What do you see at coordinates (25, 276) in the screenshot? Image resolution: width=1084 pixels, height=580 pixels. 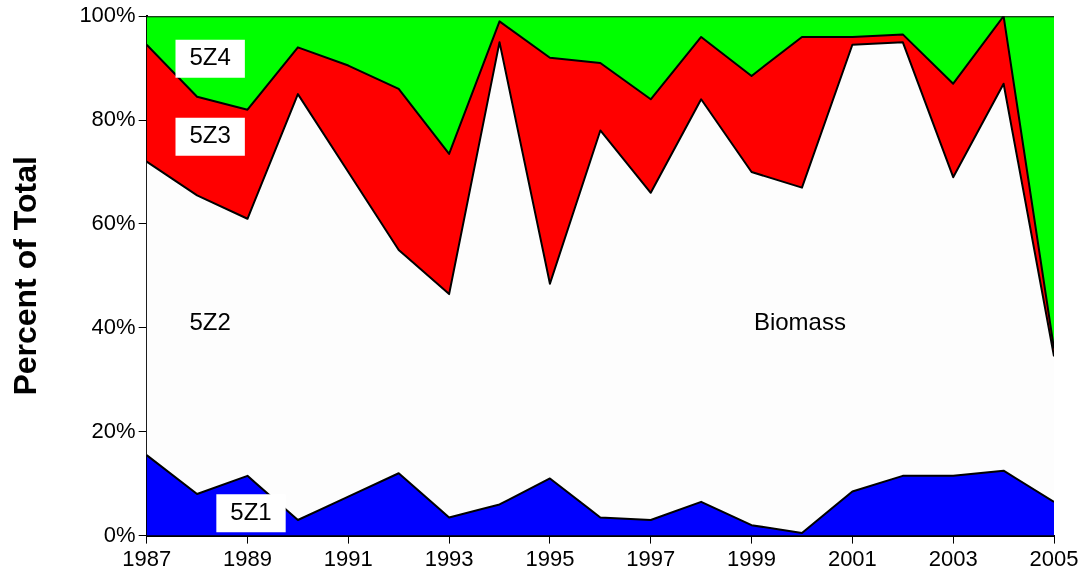 I see `y-axis-title: Percent of Total` at bounding box center [25, 276].